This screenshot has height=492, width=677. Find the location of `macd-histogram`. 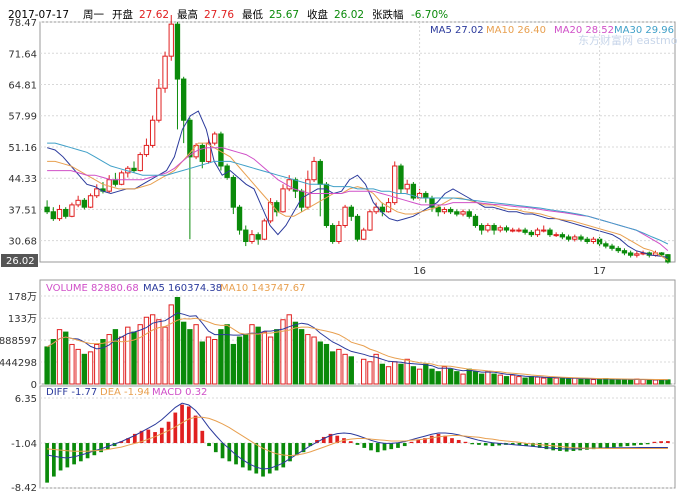

macd-histogram is located at coordinates (357, 443).